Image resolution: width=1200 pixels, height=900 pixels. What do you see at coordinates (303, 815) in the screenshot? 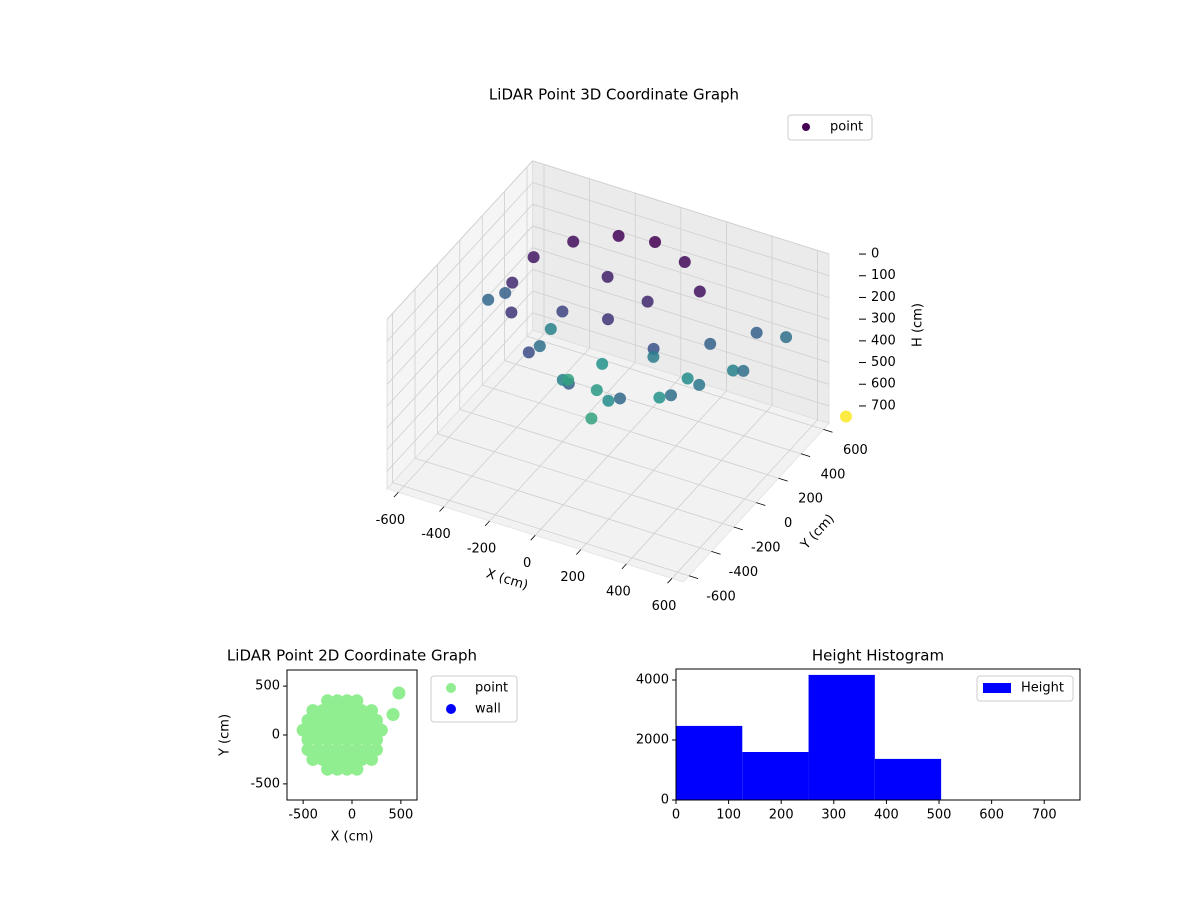
I see `x-tick-label: -500` at bounding box center [303, 815].